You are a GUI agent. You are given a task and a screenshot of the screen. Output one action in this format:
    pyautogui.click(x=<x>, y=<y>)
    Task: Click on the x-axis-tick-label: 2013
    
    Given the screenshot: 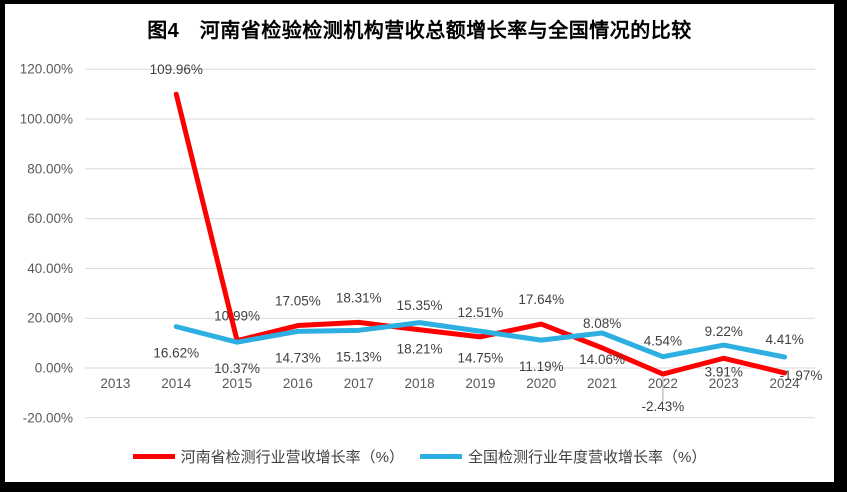 What is the action you would take?
    pyautogui.click(x=115, y=383)
    